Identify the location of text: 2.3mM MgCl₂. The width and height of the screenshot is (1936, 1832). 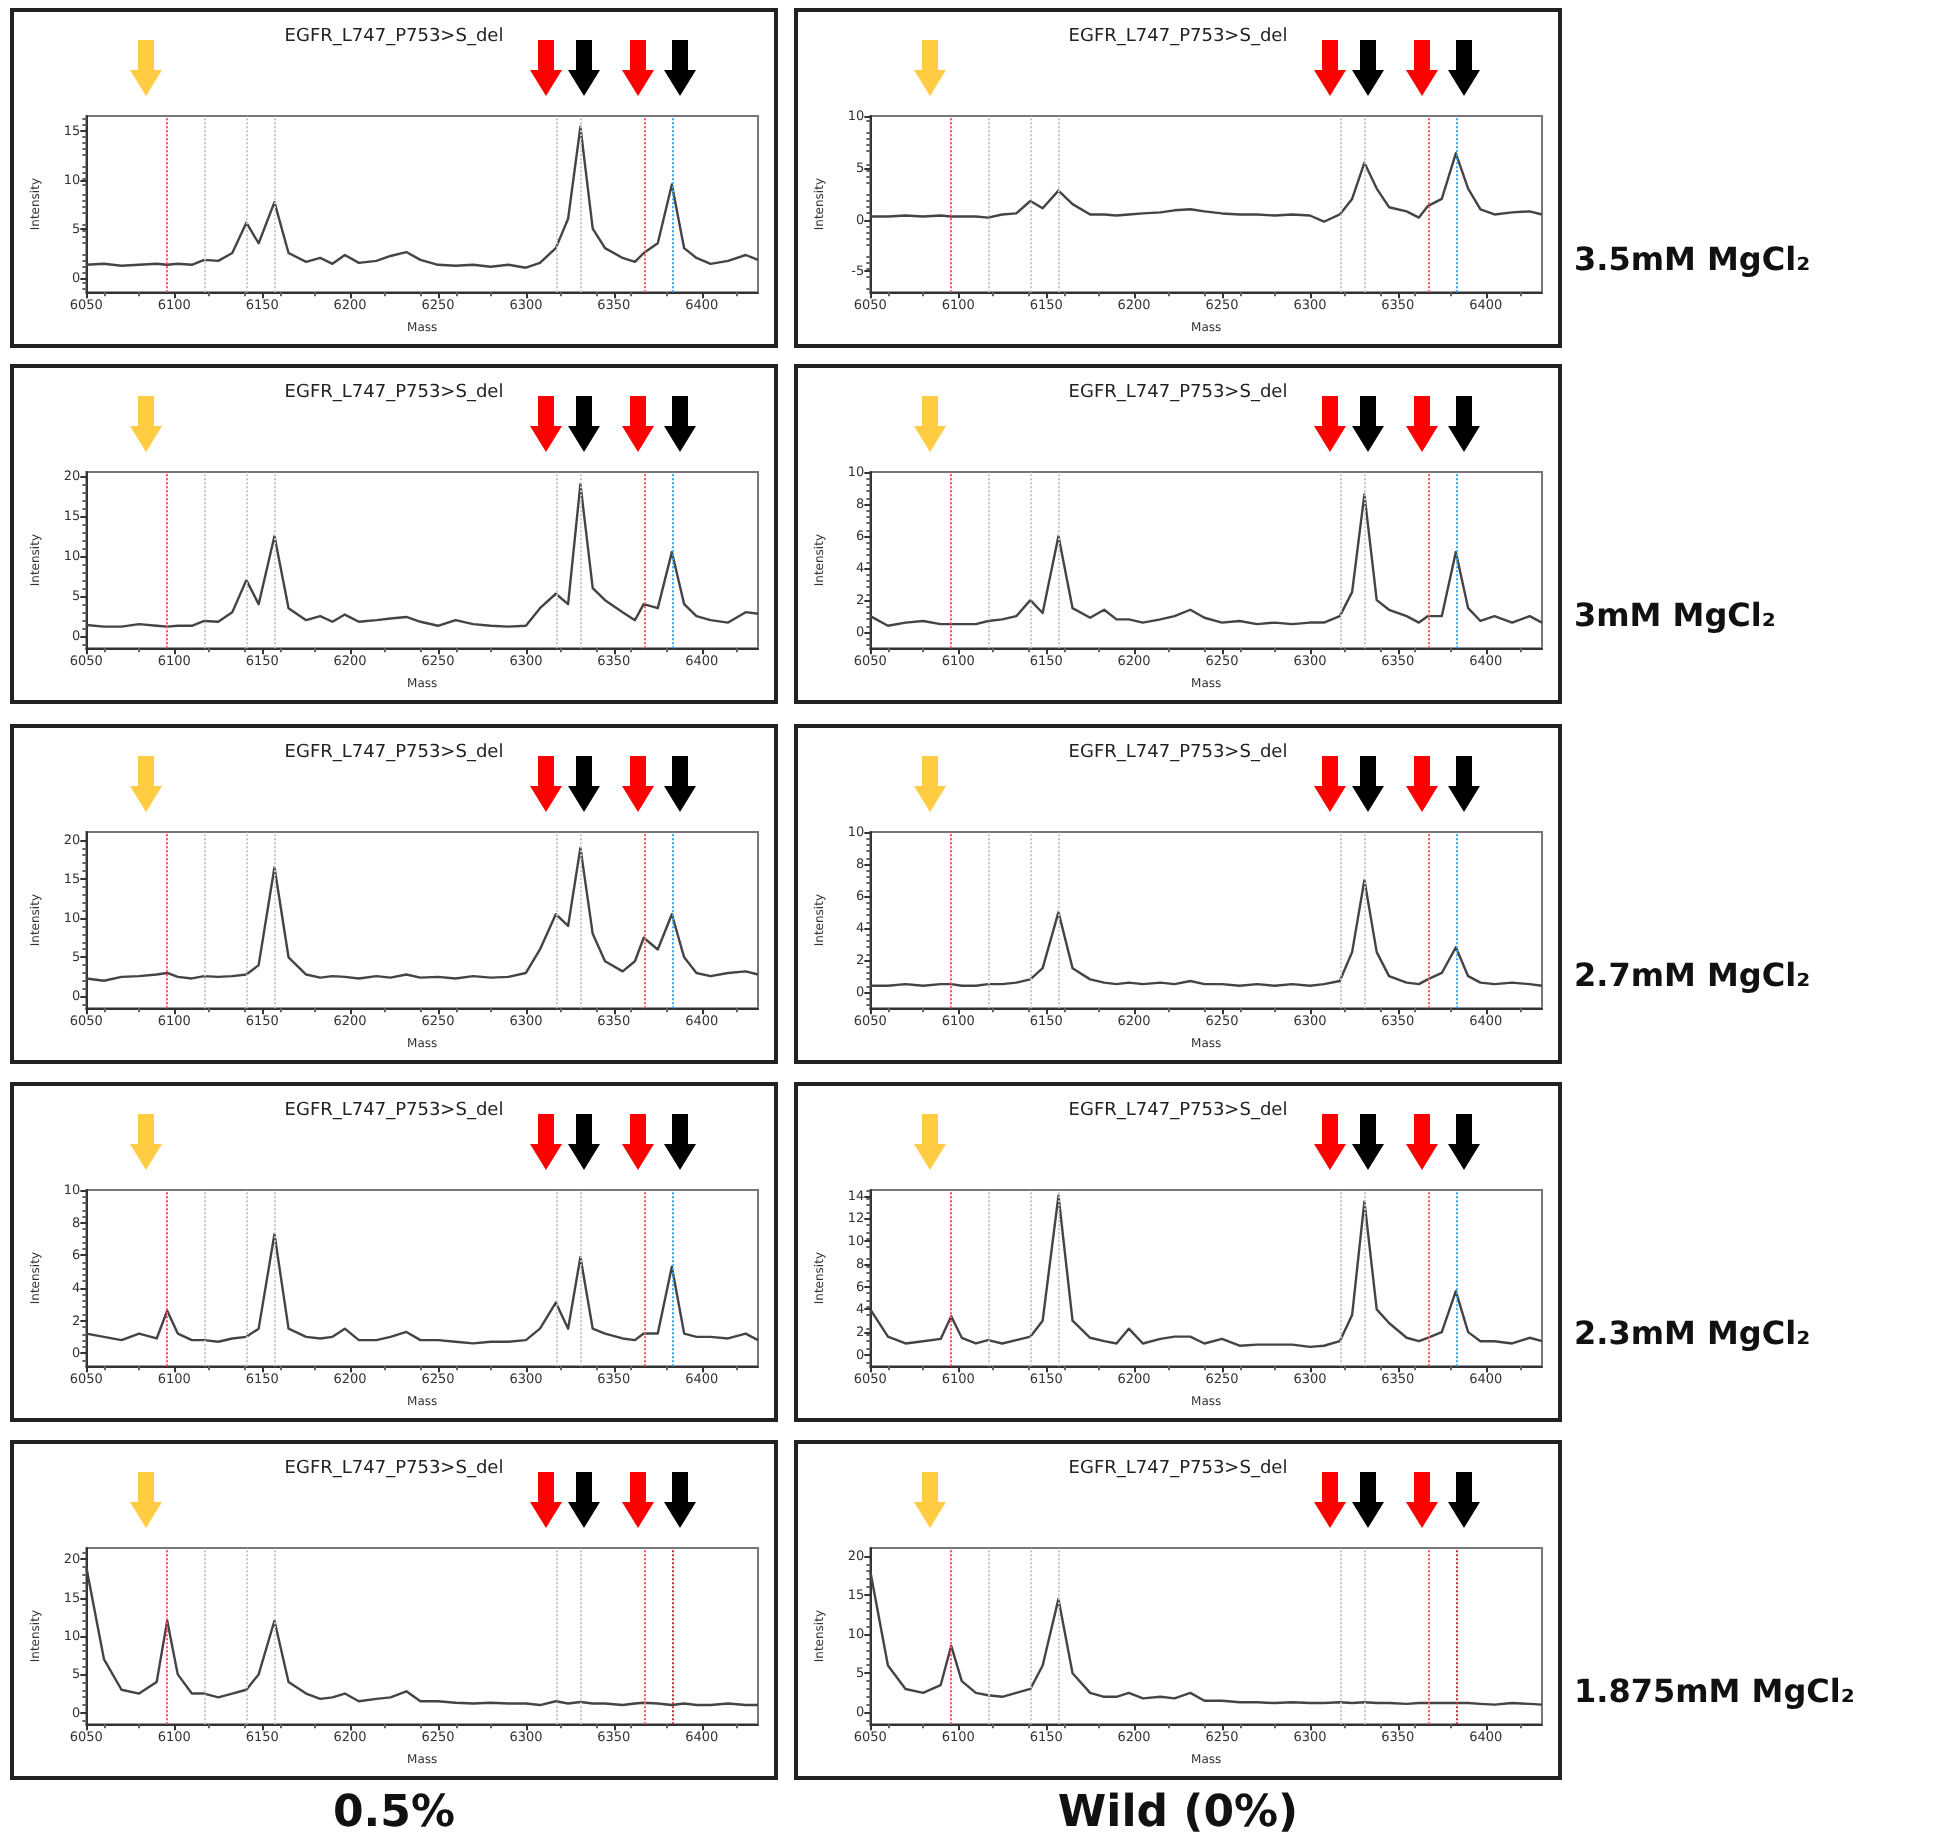
(1692, 1333).